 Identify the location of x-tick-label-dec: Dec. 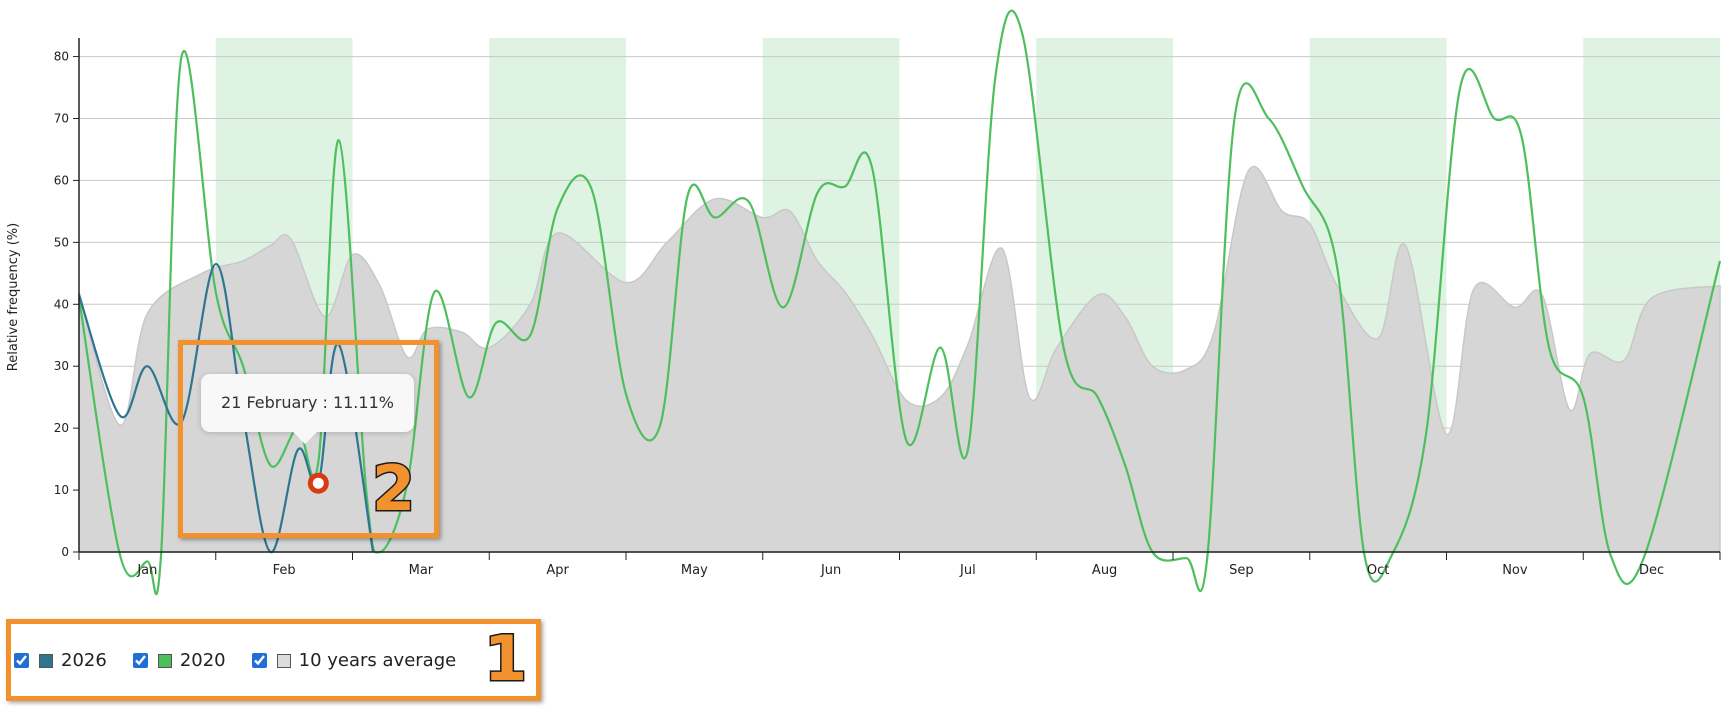
(1651, 570).